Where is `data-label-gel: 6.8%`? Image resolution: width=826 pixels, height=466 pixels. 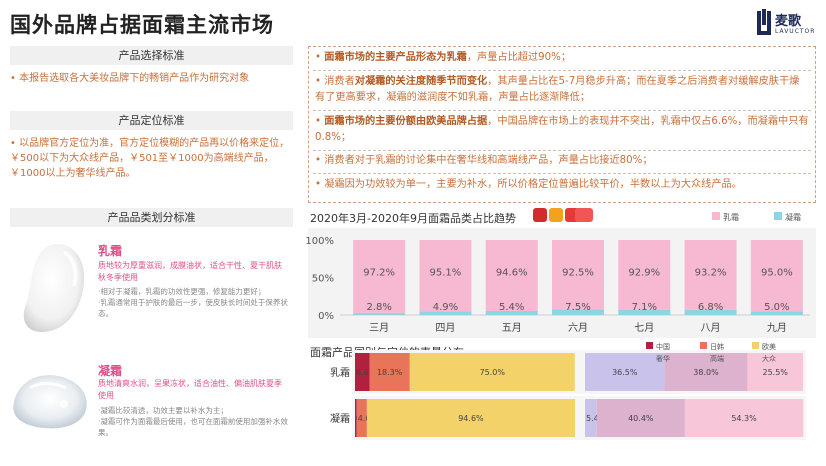 data-label-gel: 6.8% is located at coordinates (710, 307).